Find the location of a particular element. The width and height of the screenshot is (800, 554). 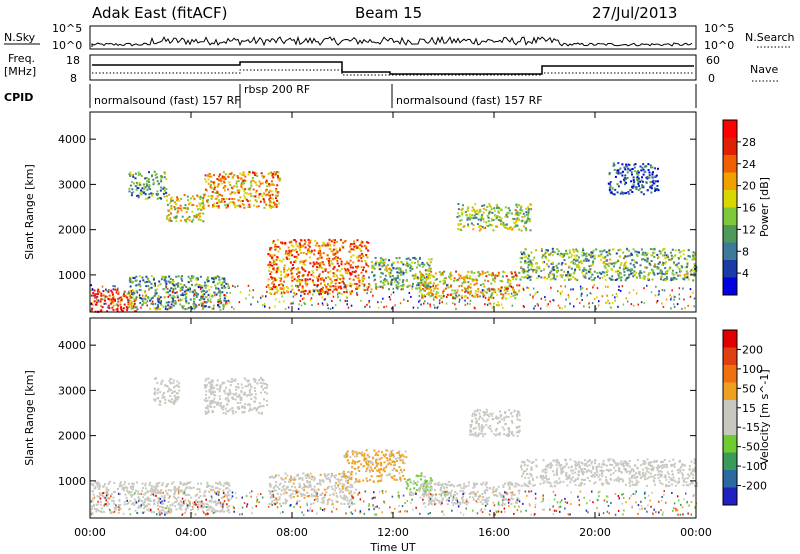

colorbar-tick-label: -100 is located at coordinates (754, 466).